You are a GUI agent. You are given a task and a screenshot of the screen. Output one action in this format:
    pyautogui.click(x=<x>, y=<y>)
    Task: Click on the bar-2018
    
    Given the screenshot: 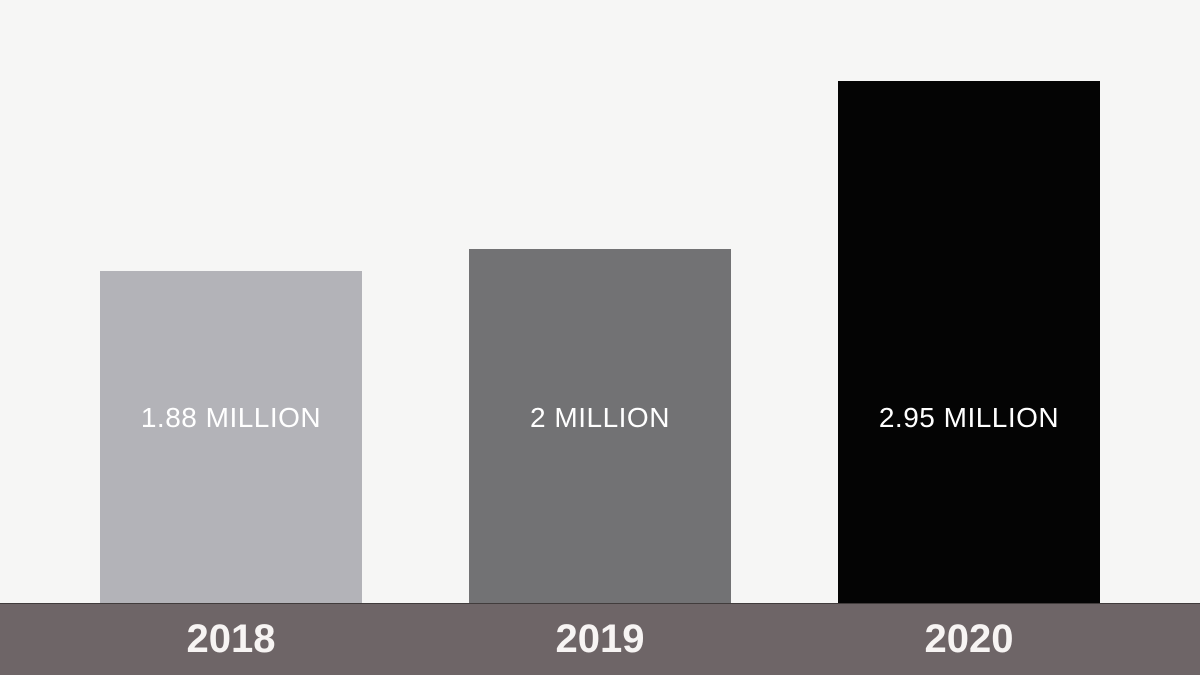 What is the action you would take?
    pyautogui.click(x=231, y=437)
    